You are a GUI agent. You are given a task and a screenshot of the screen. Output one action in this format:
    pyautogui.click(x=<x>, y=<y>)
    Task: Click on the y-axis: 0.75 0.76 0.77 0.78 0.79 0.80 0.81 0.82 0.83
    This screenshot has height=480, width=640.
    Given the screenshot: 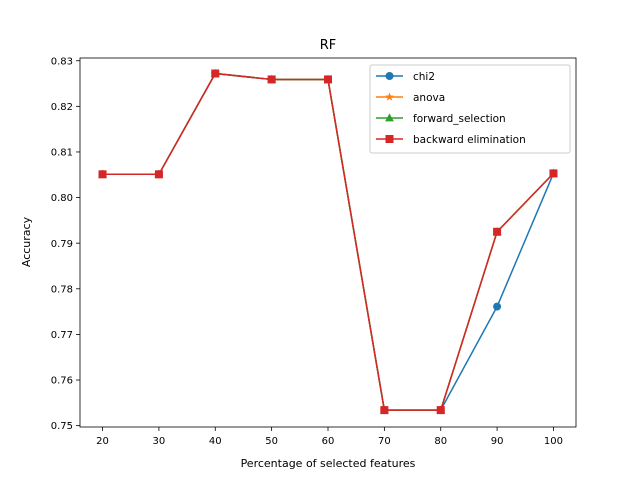 What is the action you would take?
    pyautogui.click(x=65, y=244)
    